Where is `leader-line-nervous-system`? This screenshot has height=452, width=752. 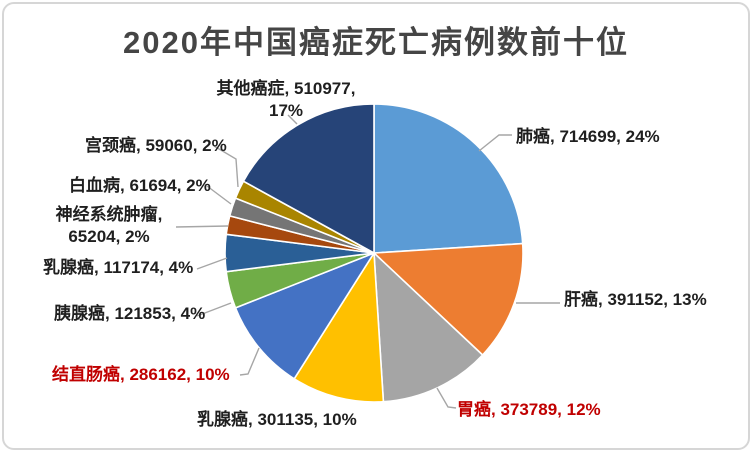
leader-line-nervous-system is located at coordinates (202, 226).